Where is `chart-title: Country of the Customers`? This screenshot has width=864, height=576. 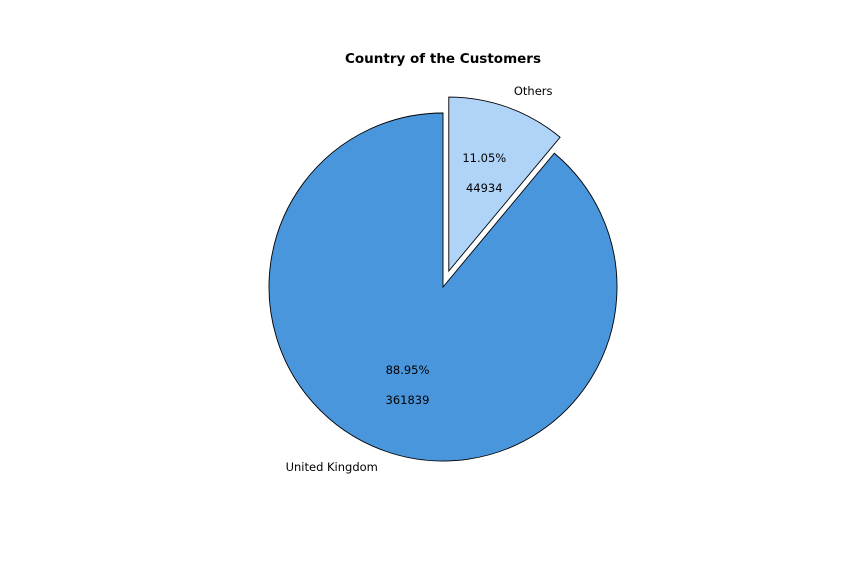 chart-title: Country of the Customers is located at coordinates (443, 59).